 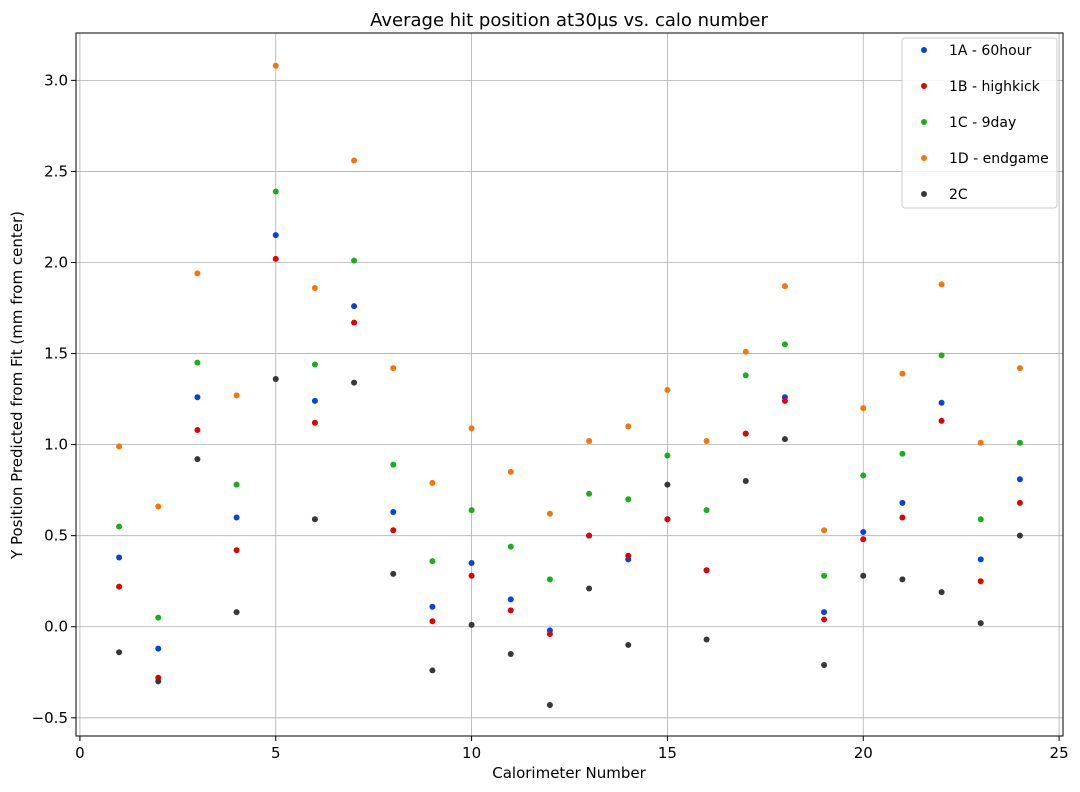 I want to click on y-tick-label: 2.0, so click(x=56, y=262).